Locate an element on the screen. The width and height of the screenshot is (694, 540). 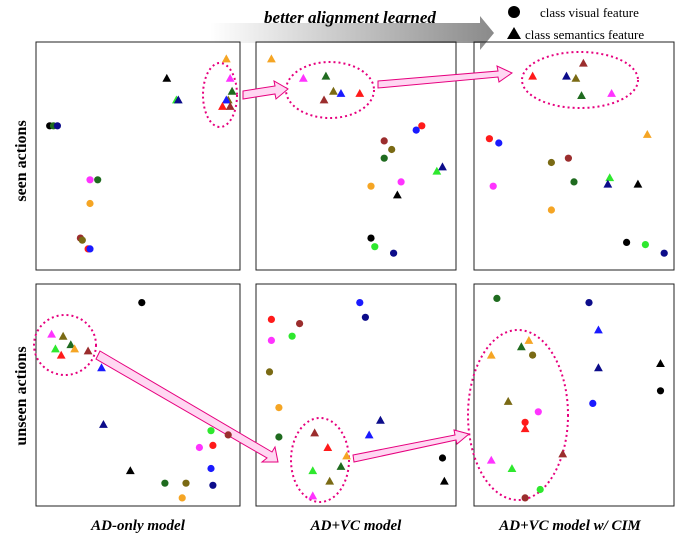
scatter-point-4-19-triangle is located at coordinates (444, 480).